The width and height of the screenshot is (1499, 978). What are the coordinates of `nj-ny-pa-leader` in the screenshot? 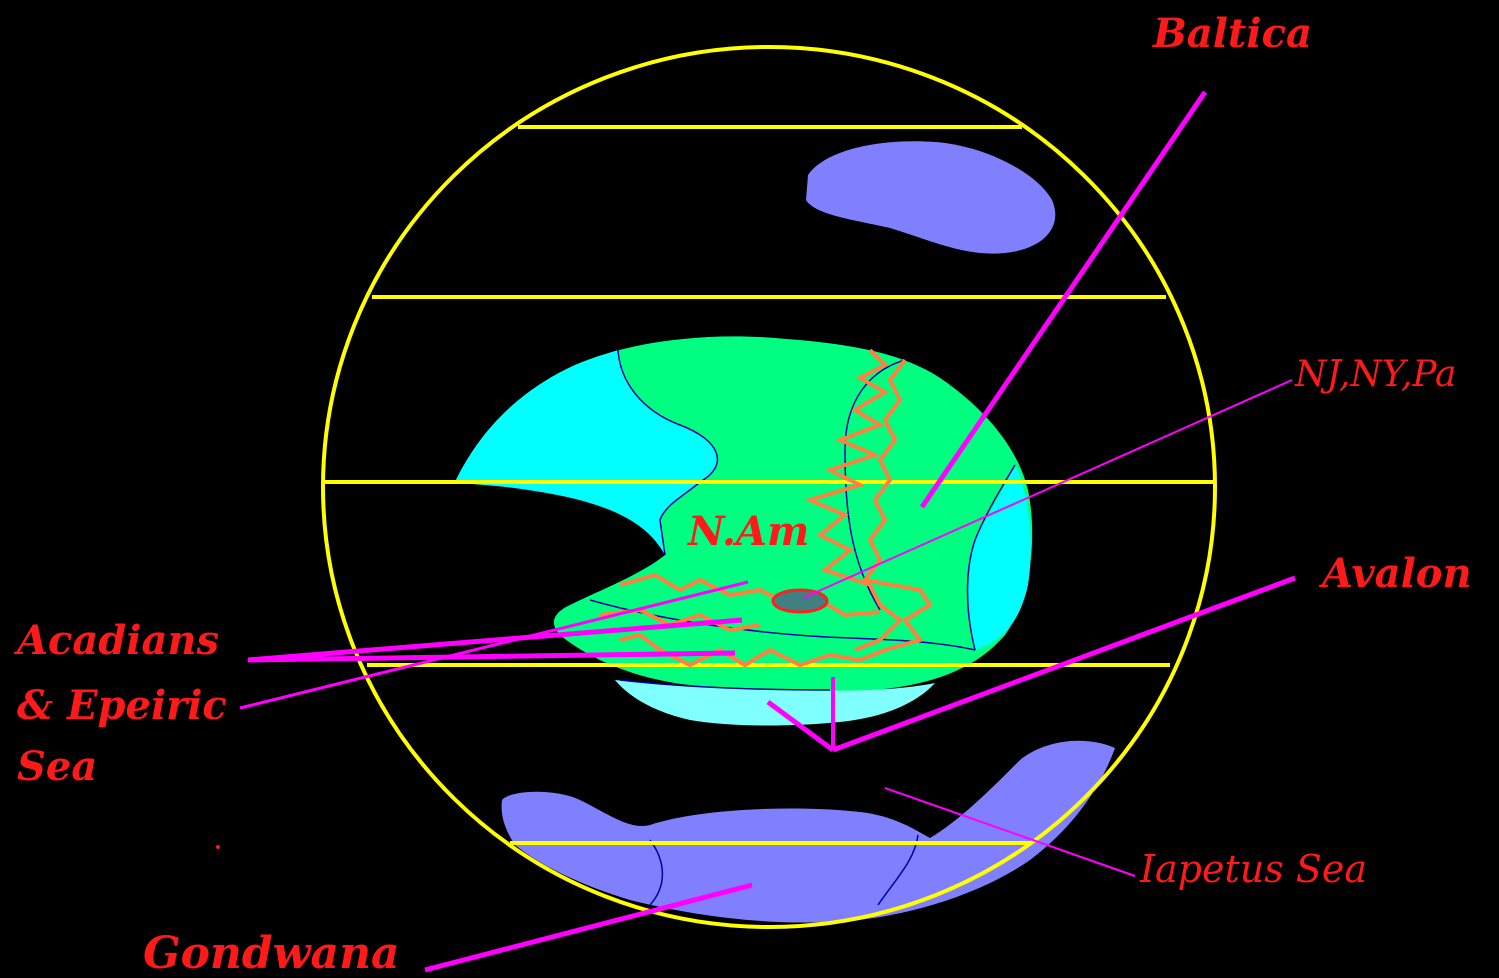 It's located at (1047, 489).